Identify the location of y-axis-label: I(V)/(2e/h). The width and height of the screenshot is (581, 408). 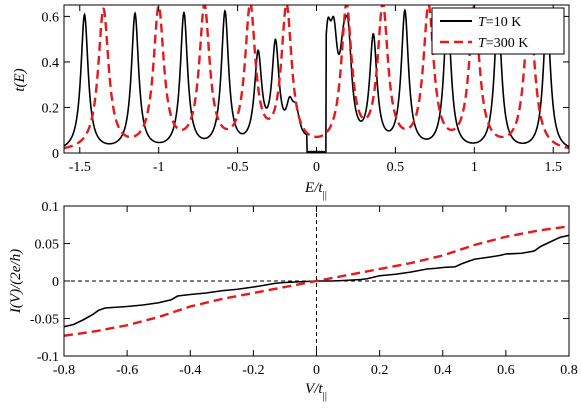
(16, 281).